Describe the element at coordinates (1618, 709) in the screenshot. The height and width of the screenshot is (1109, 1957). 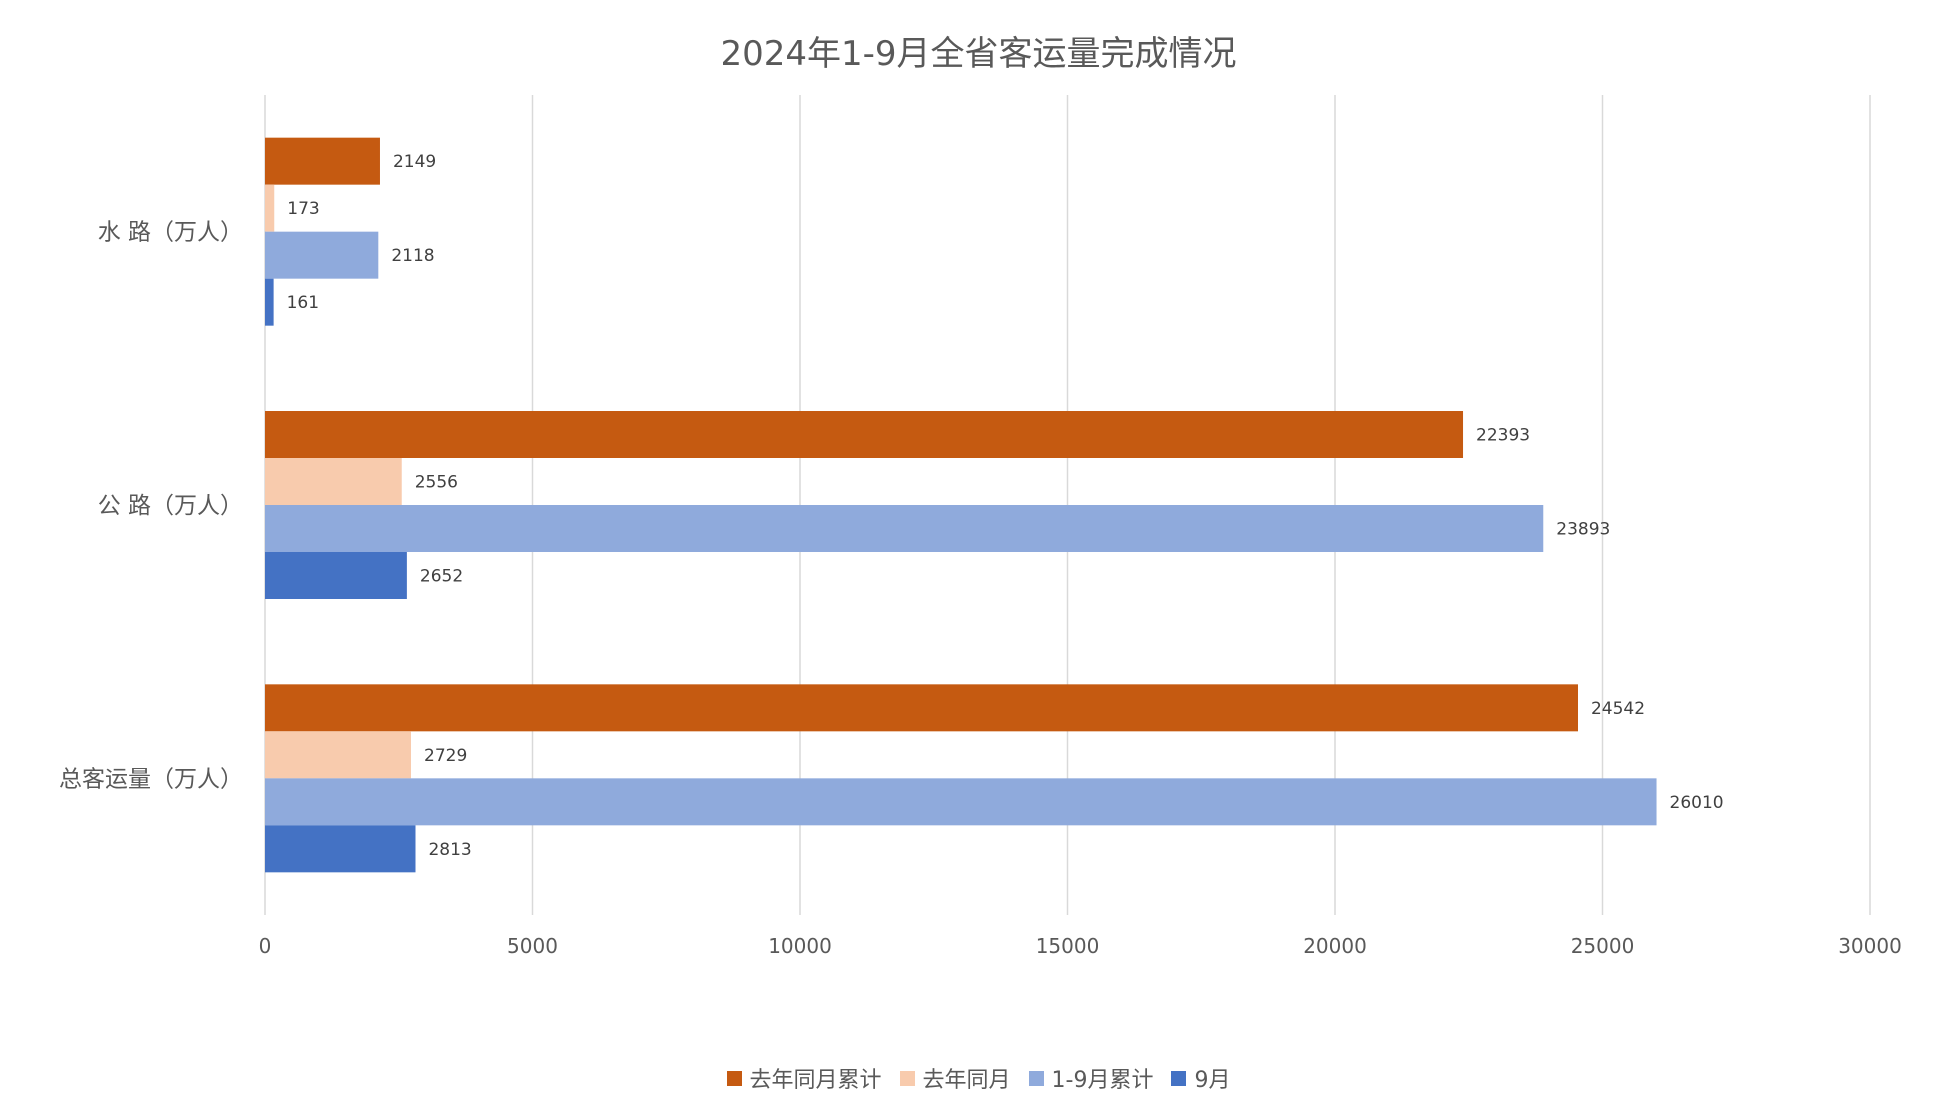
I see `data-label-2-0: 24542` at that location.